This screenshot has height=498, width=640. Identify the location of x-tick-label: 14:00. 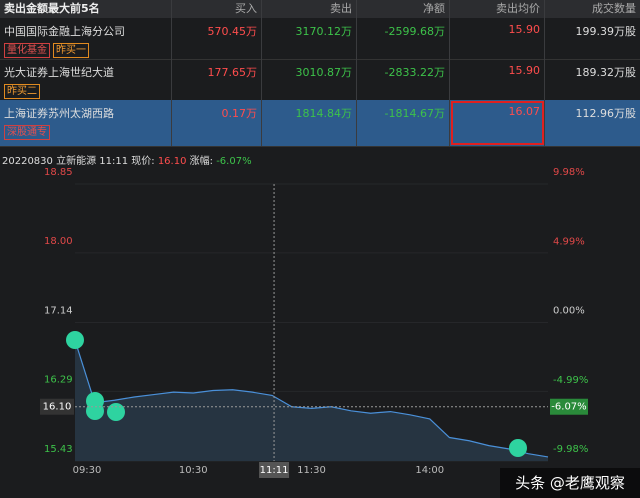
(429, 470).